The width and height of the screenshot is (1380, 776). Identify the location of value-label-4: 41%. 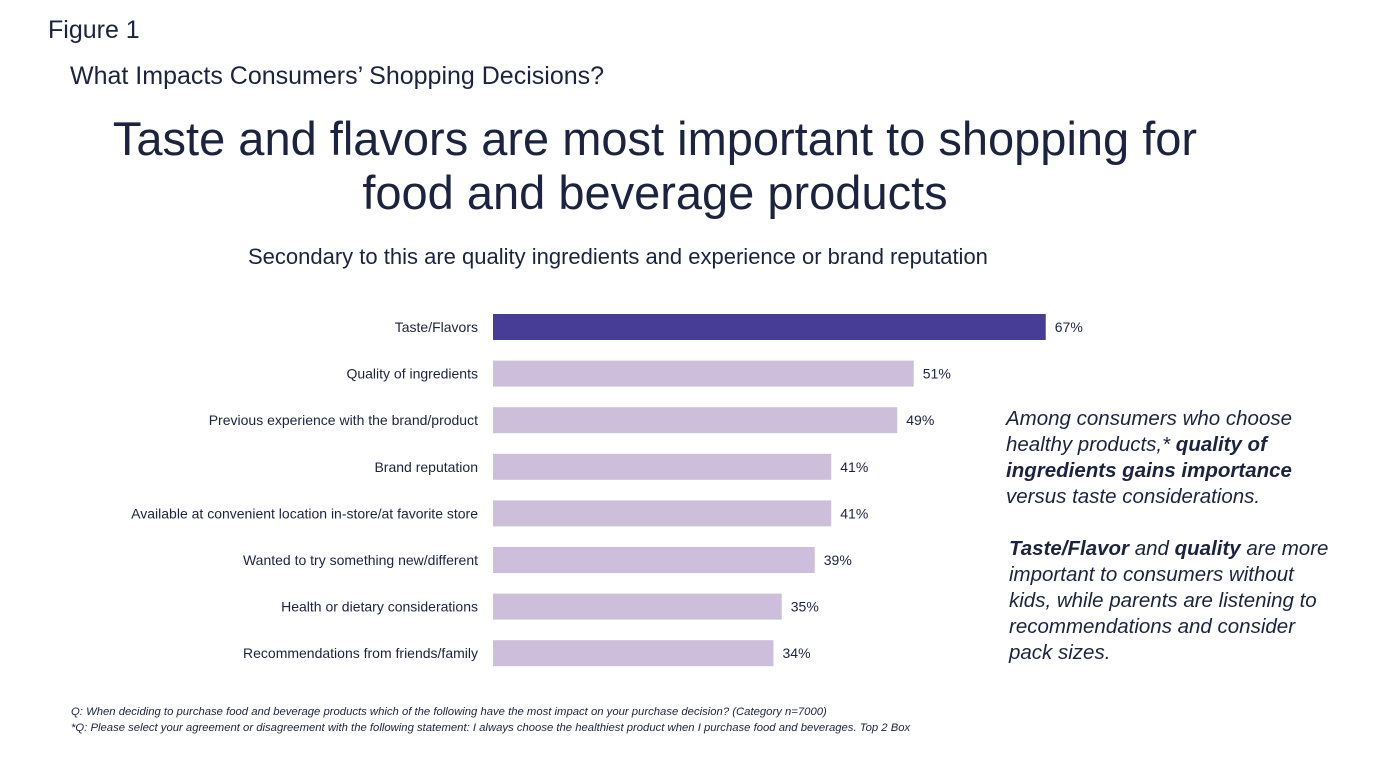
(854, 513).